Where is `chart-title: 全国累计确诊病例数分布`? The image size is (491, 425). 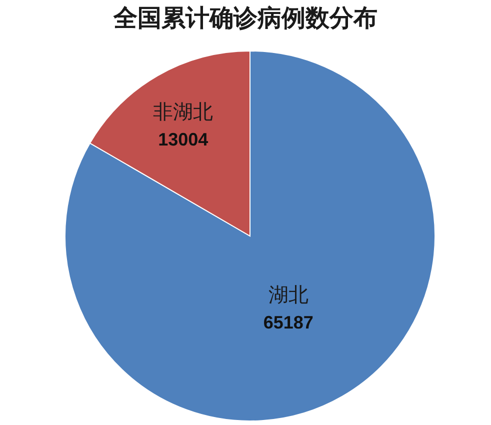 chart-title: 全国累计确诊病例数分布 is located at coordinates (245, 18).